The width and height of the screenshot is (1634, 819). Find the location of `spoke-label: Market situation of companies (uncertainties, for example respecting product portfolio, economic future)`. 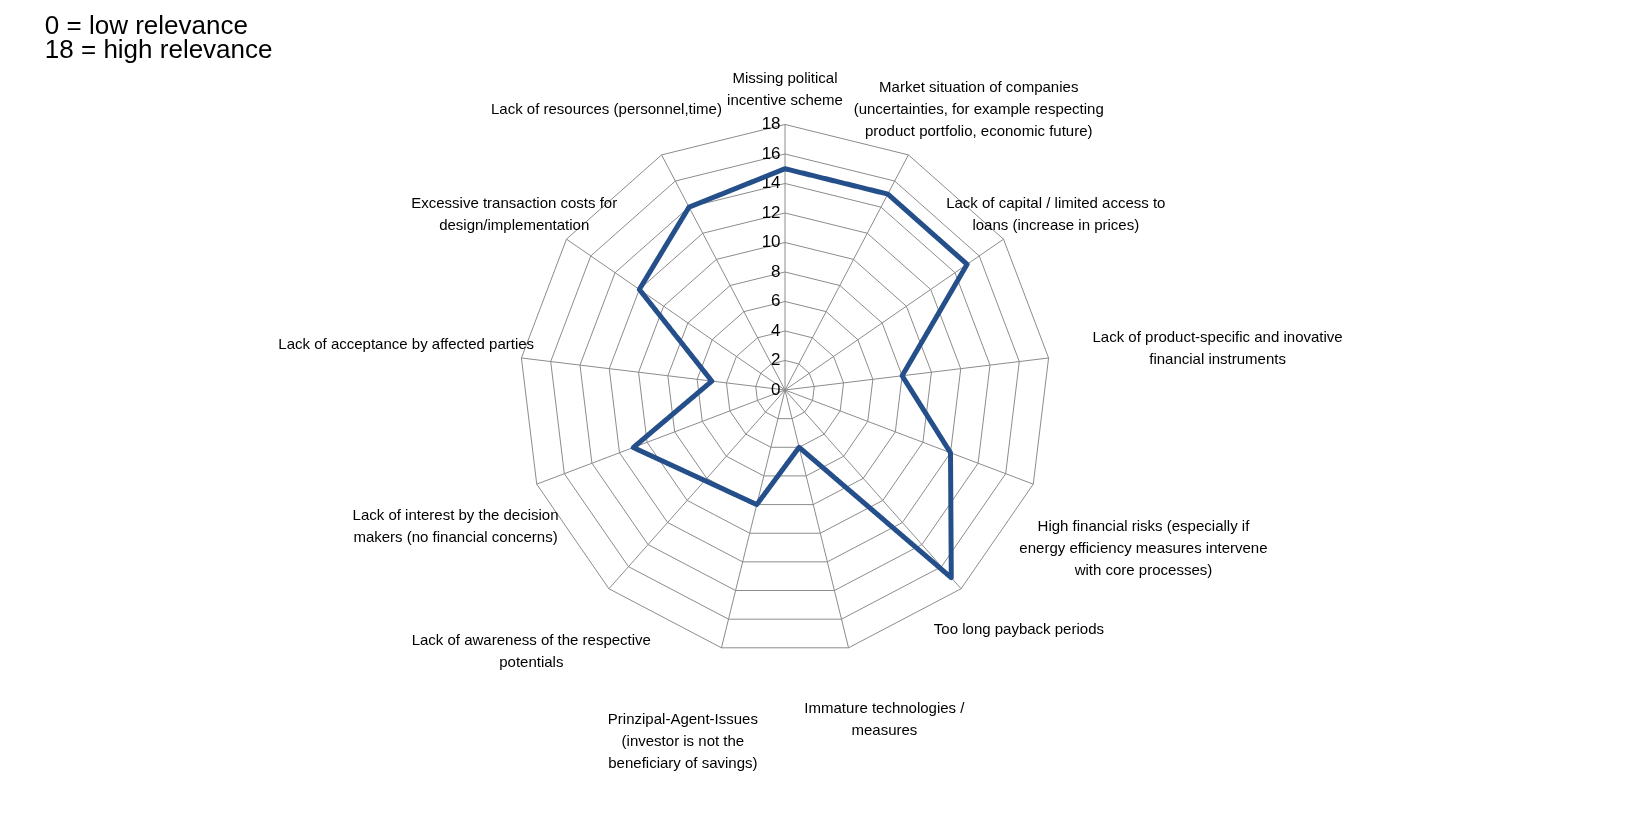

spoke-label: Market situation of companies (uncertainties, for example respecting product portfolio, economic future) is located at coordinates (978, 108).